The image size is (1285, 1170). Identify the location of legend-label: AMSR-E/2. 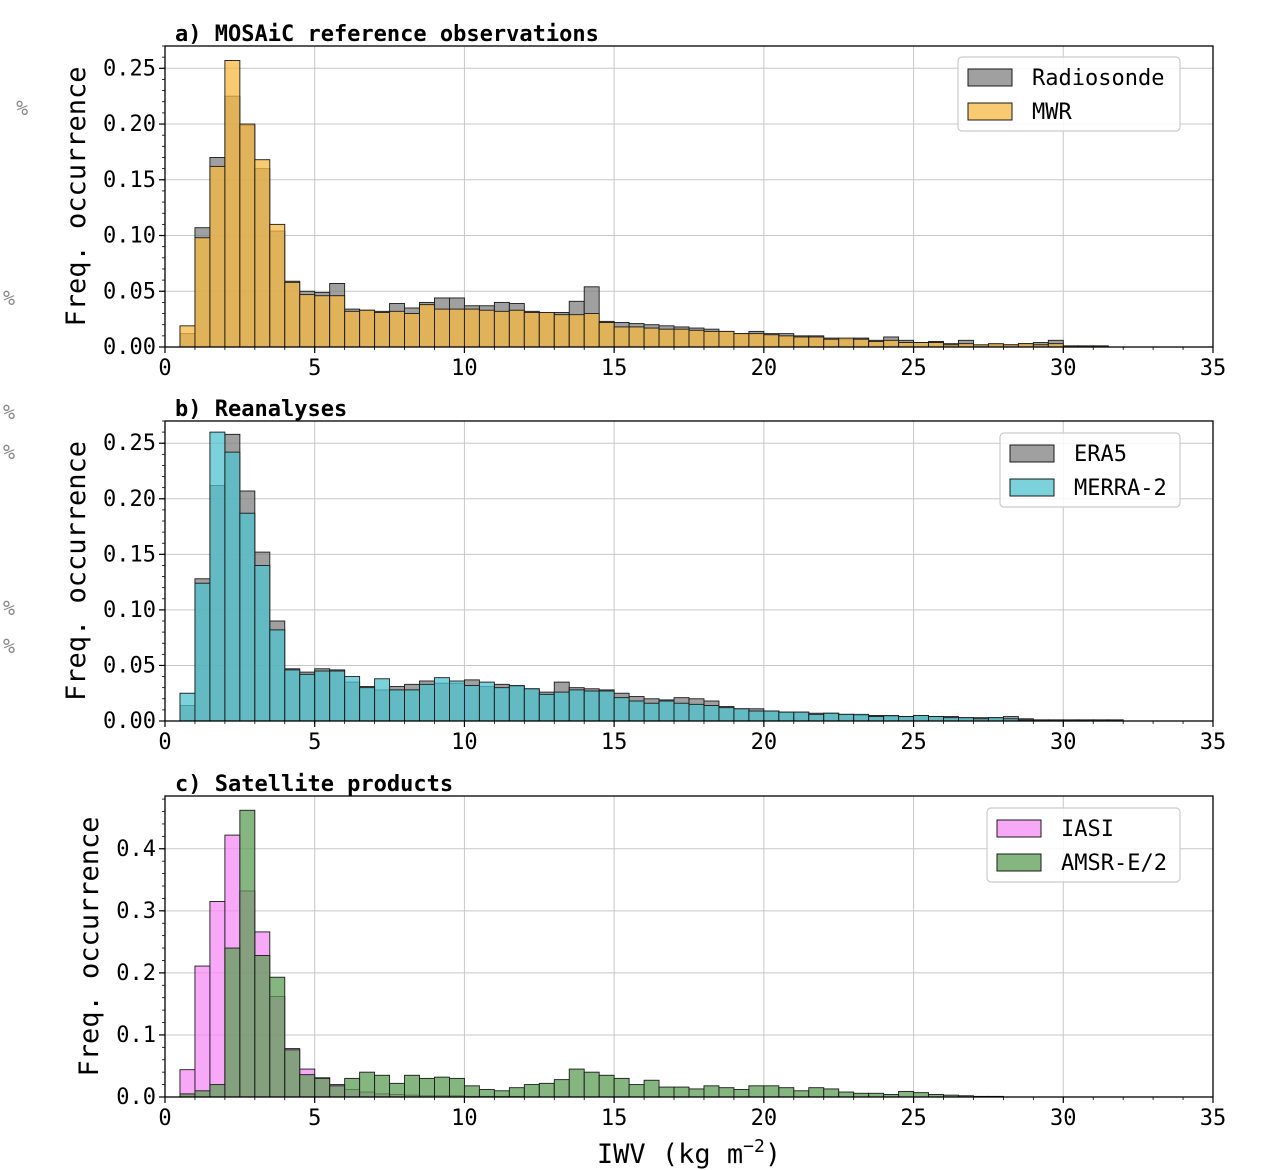
(1114, 863).